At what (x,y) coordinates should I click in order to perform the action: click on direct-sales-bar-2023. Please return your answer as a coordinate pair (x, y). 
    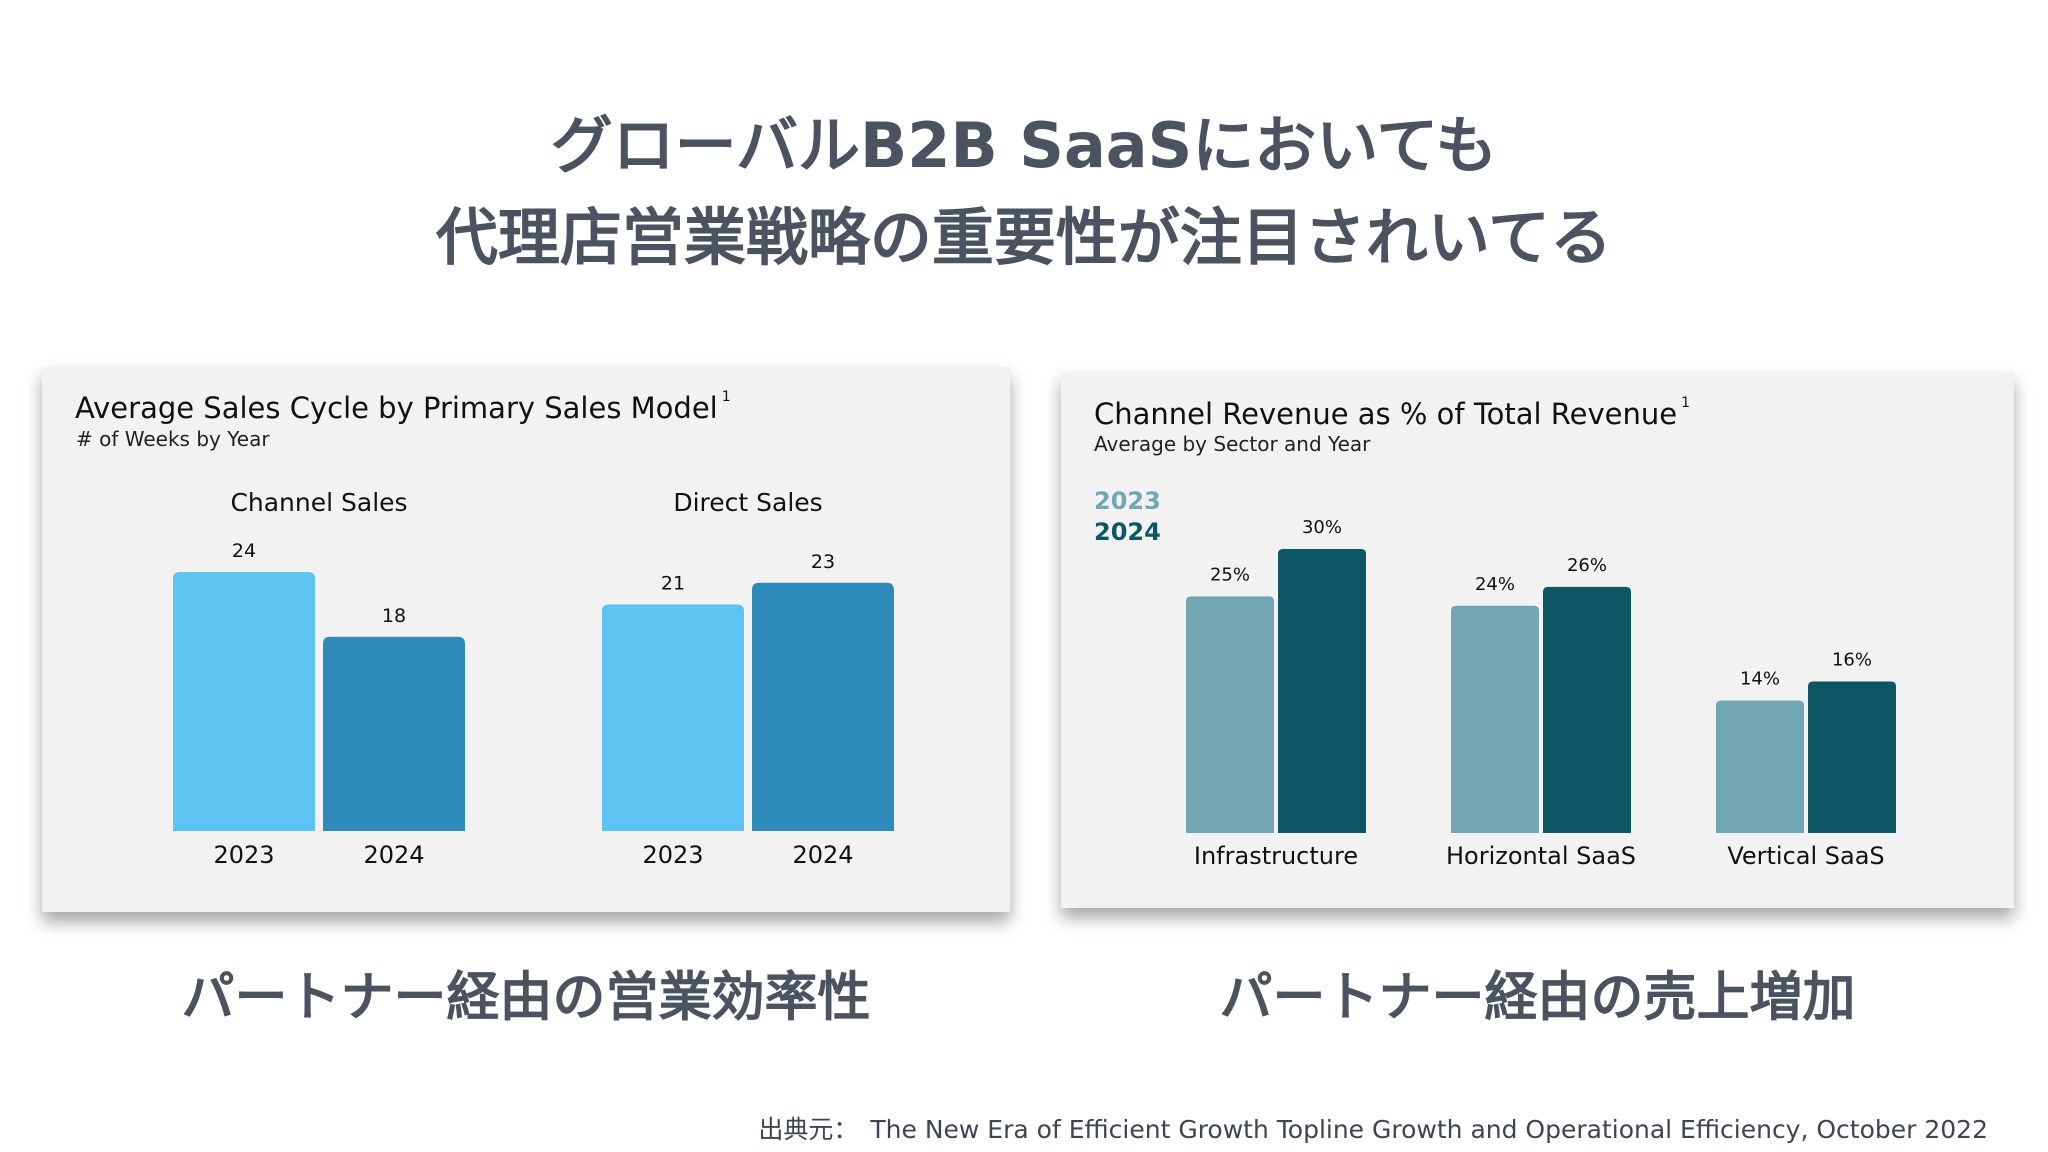
    Looking at the image, I should click on (673, 717).